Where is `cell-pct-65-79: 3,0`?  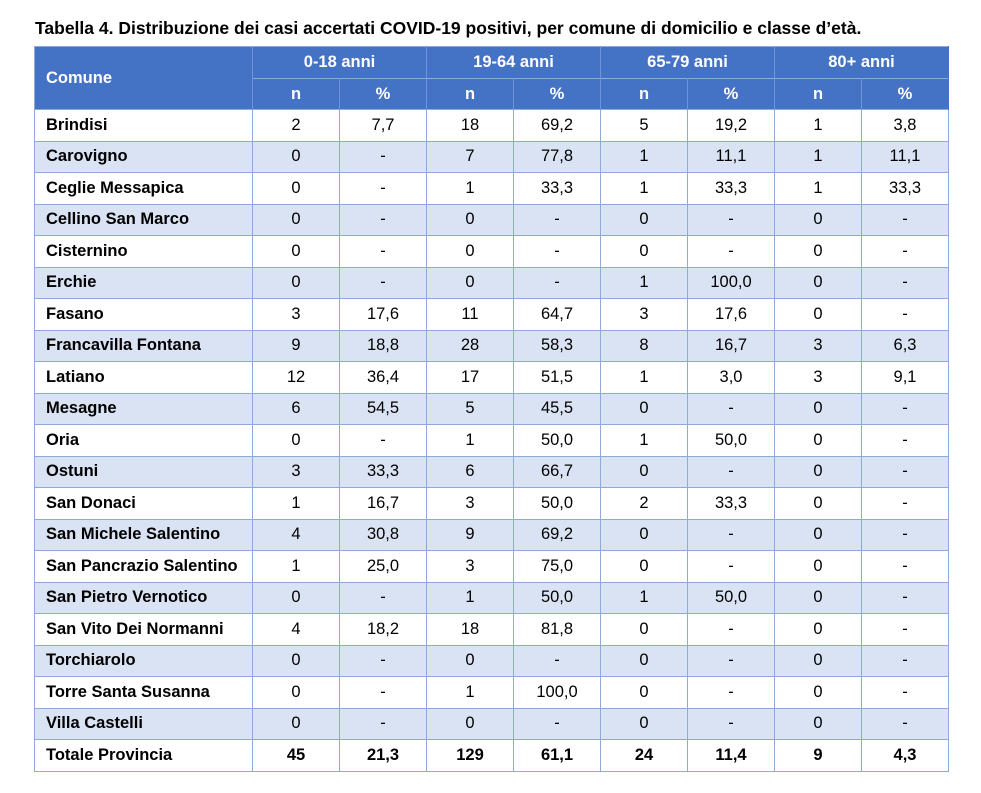 cell-pct-65-79: 3,0 is located at coordinates (731, 377).